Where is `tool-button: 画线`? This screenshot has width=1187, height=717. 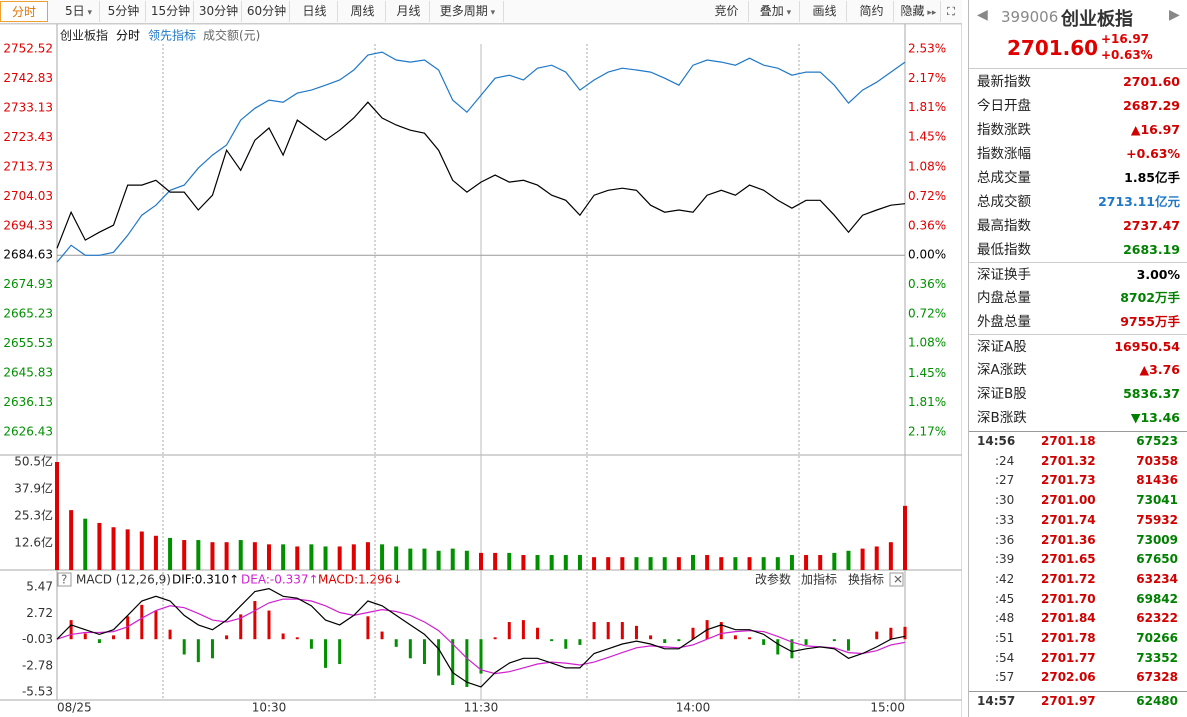 tool-button: 画线 is located at coordinates (825, 11).